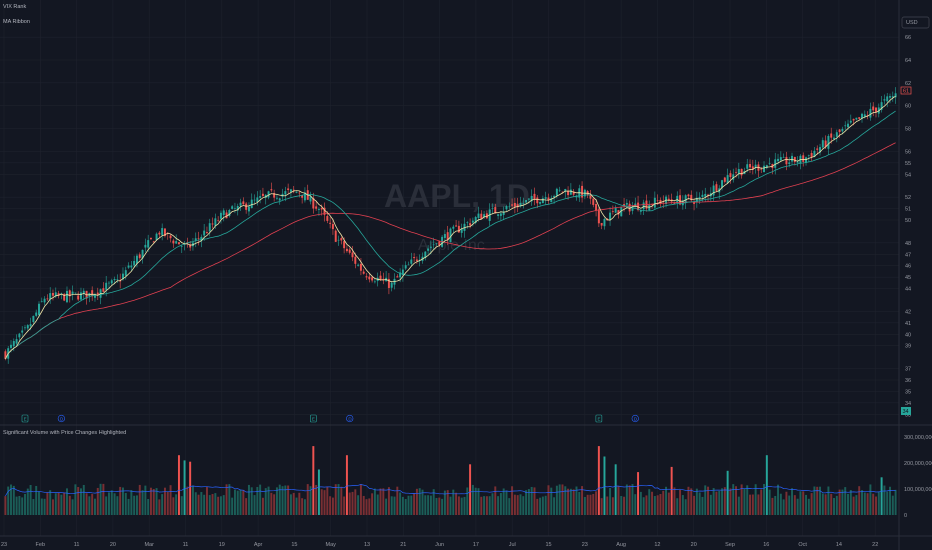  I want to click on price-tick-label: 46, so click(908, 267).